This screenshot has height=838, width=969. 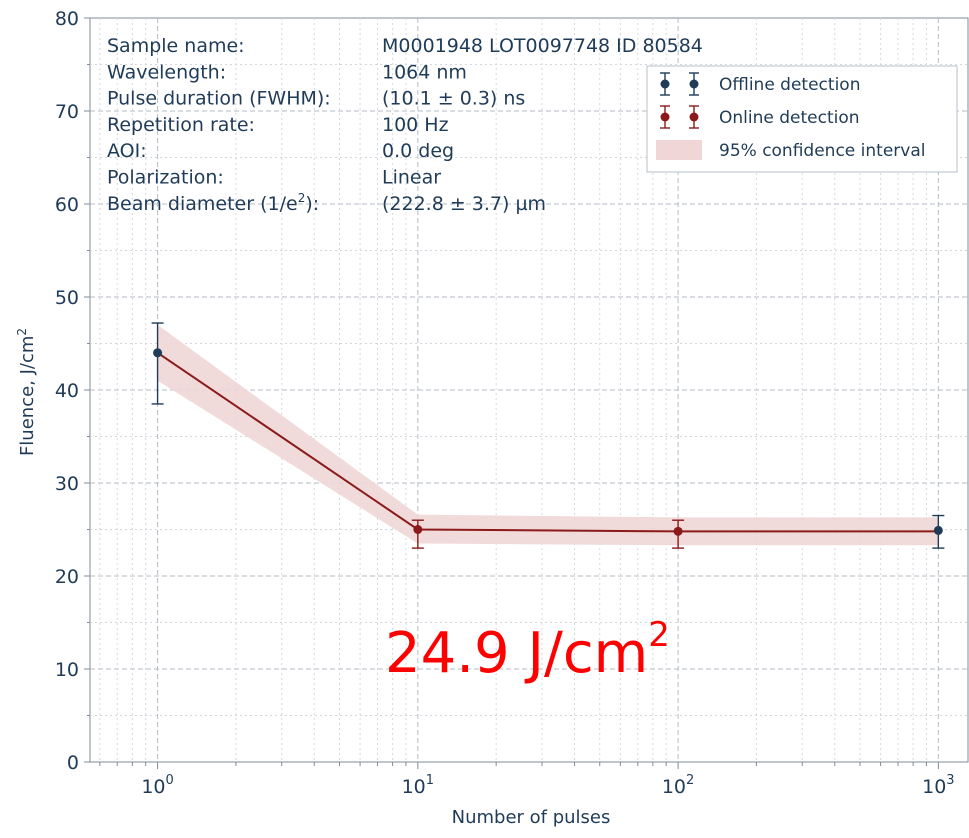 I want to click on info-label: Sample name:, so click(x=176, y=46).